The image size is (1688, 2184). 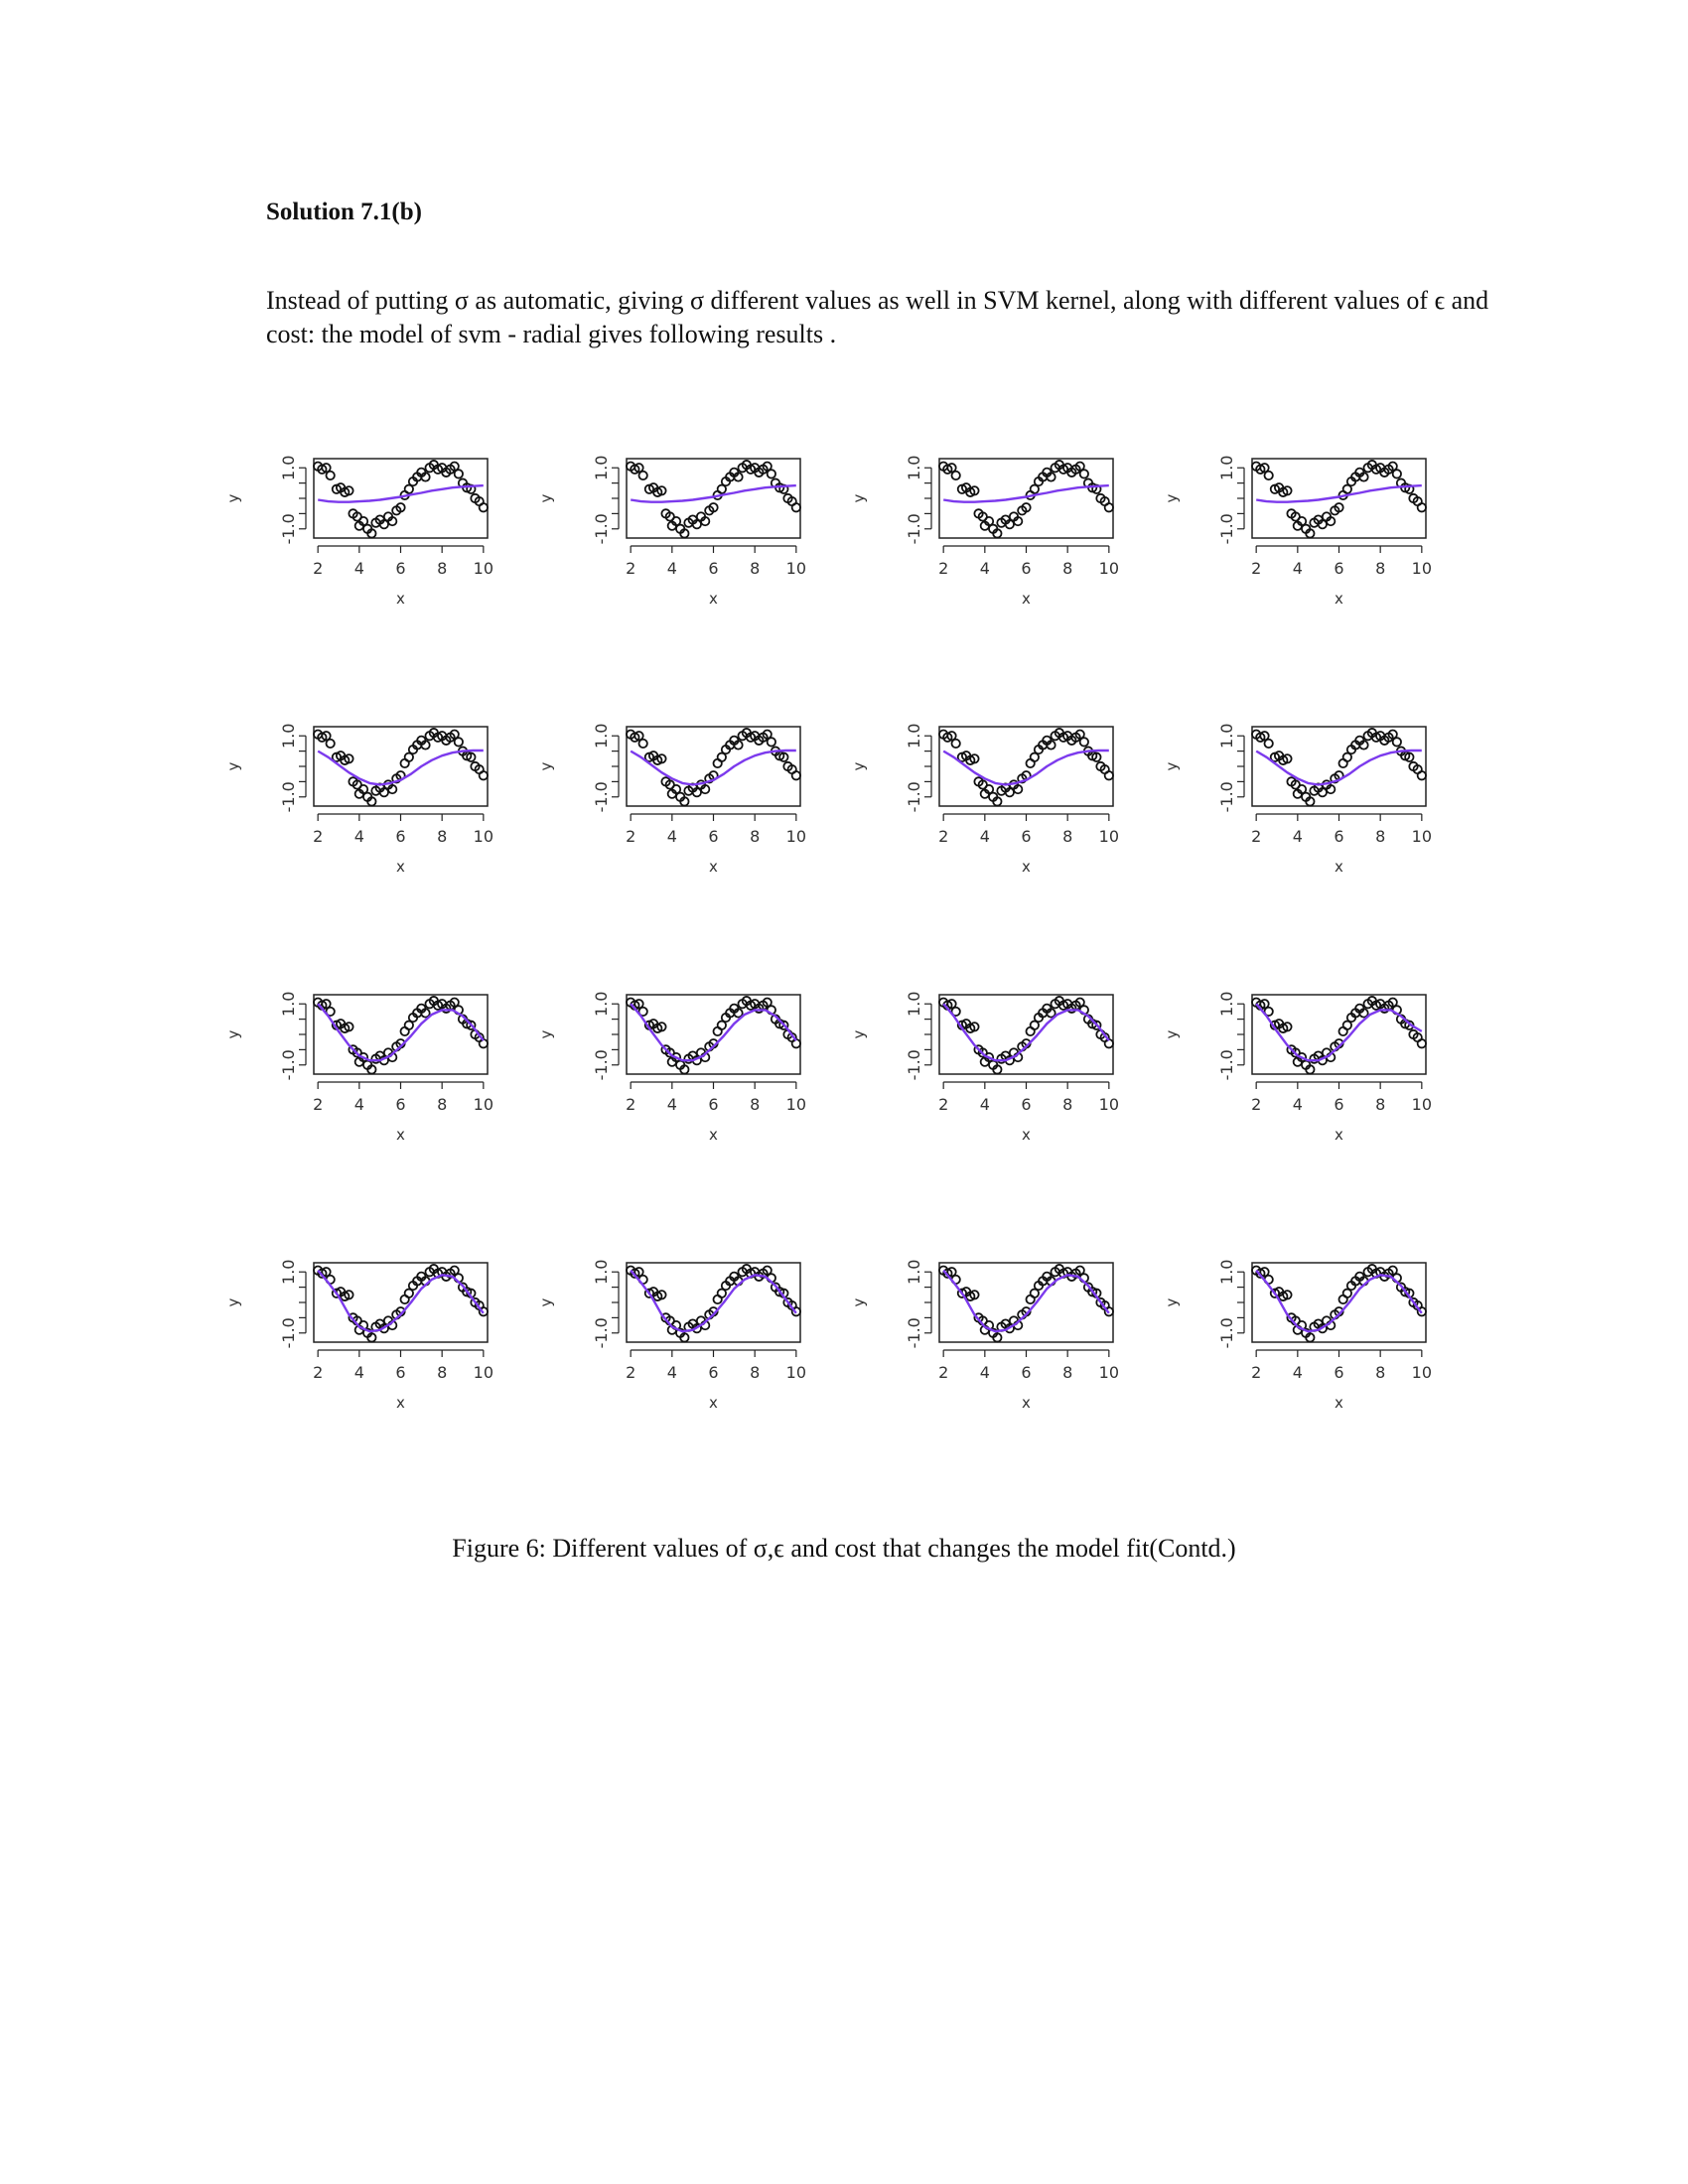 I want to click on section-heading: Solution 7.1(b), so click(x=344, y=212).